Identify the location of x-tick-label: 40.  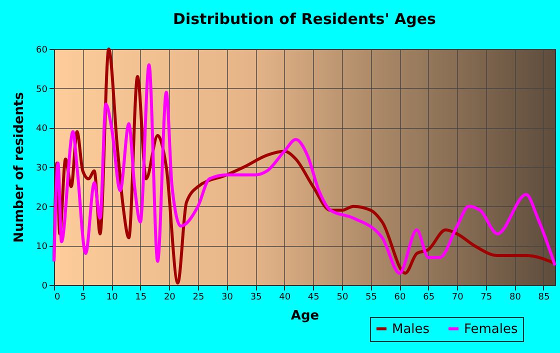
(285, 297).